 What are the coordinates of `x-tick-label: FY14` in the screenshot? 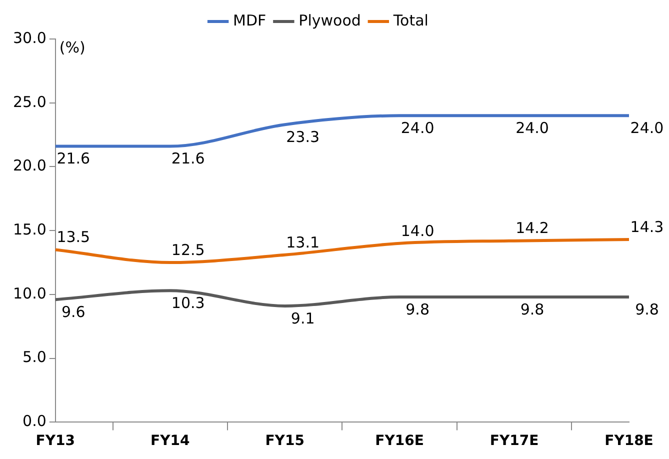 It's located at (170, 441).